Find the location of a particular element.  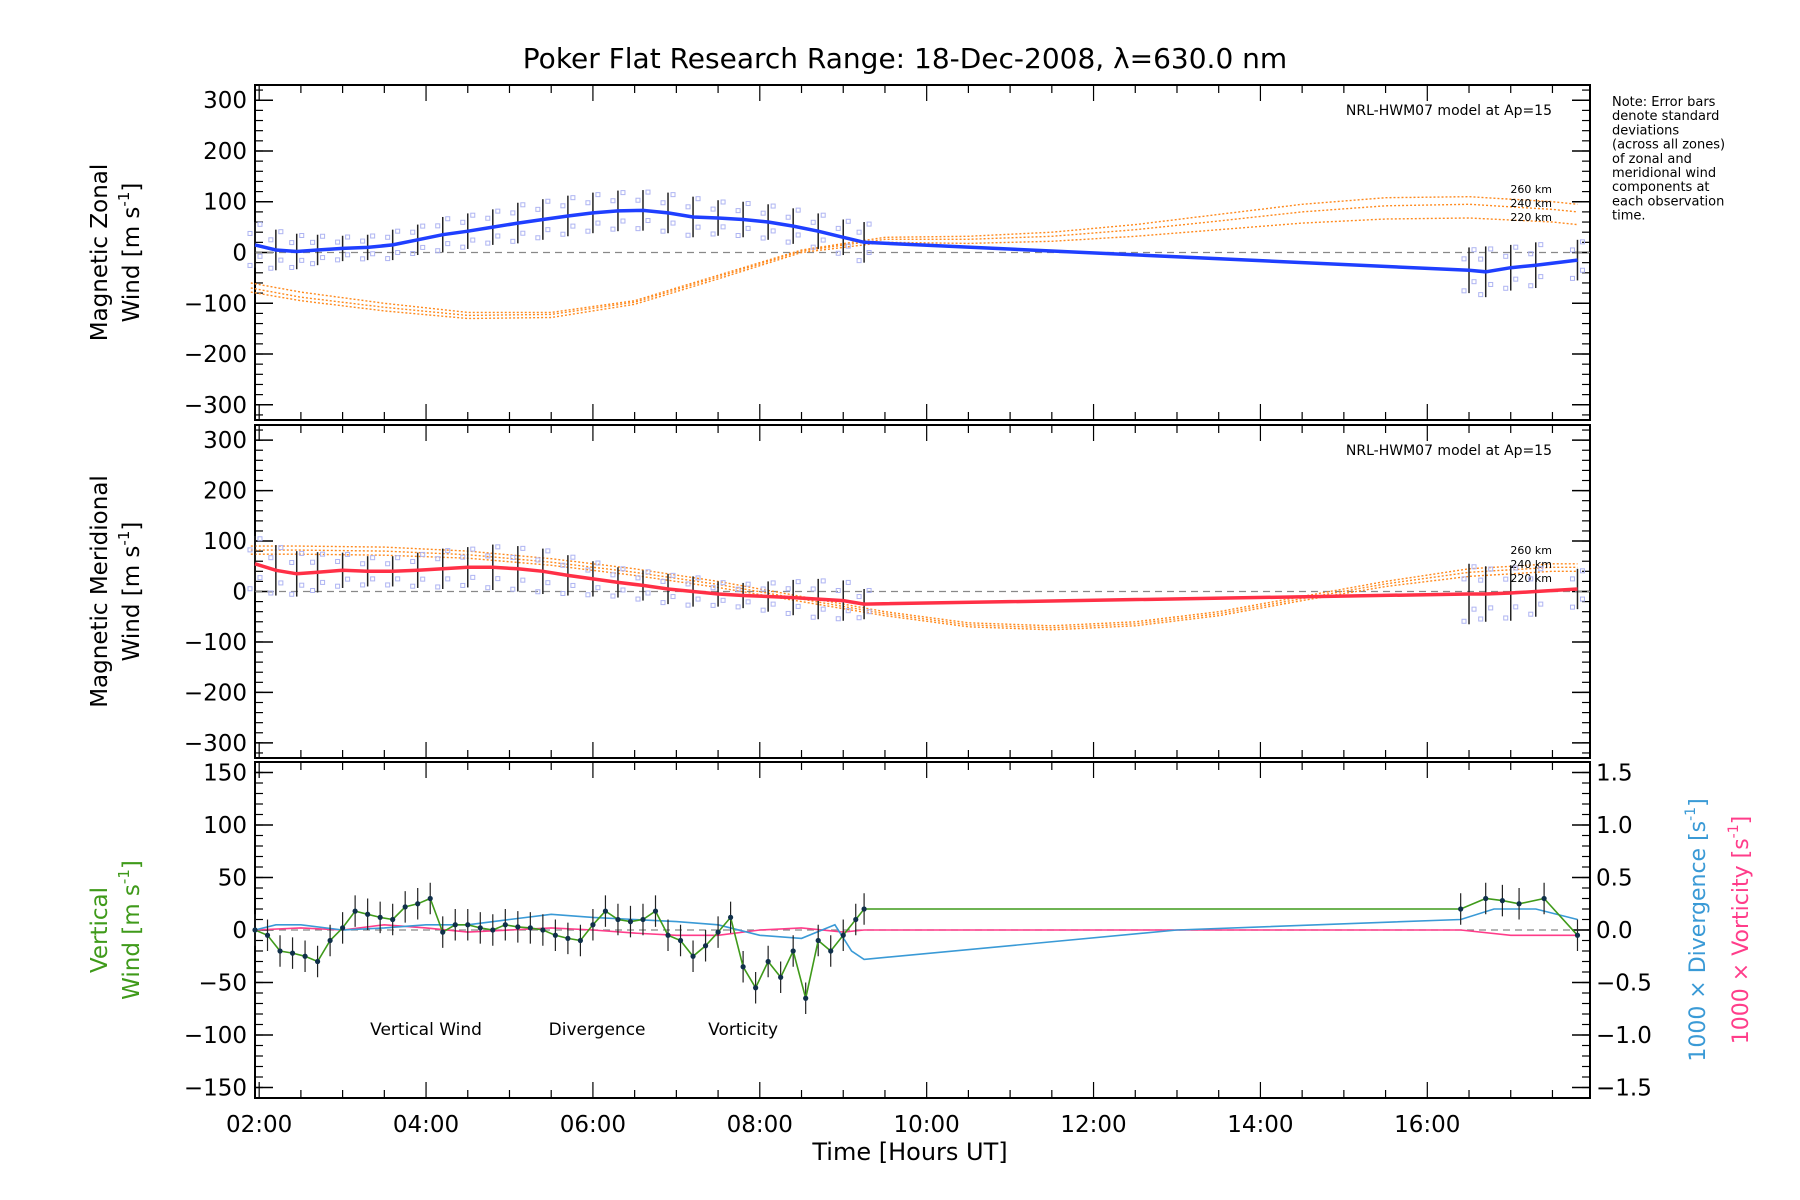

note-line: each observation is located at coordinates (1668, 201).